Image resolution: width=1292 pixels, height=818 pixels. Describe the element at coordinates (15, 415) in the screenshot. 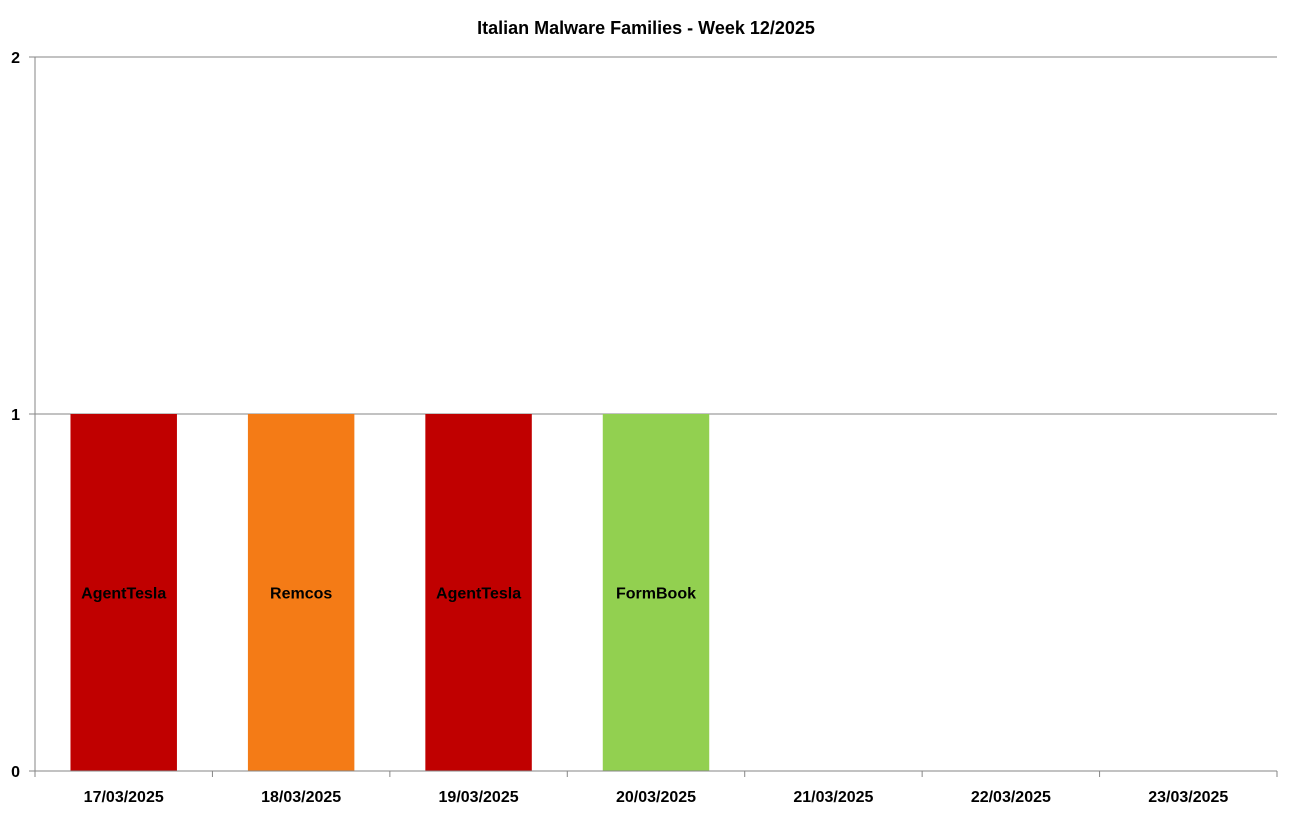

I see `y-tick-label: 1` at that location.